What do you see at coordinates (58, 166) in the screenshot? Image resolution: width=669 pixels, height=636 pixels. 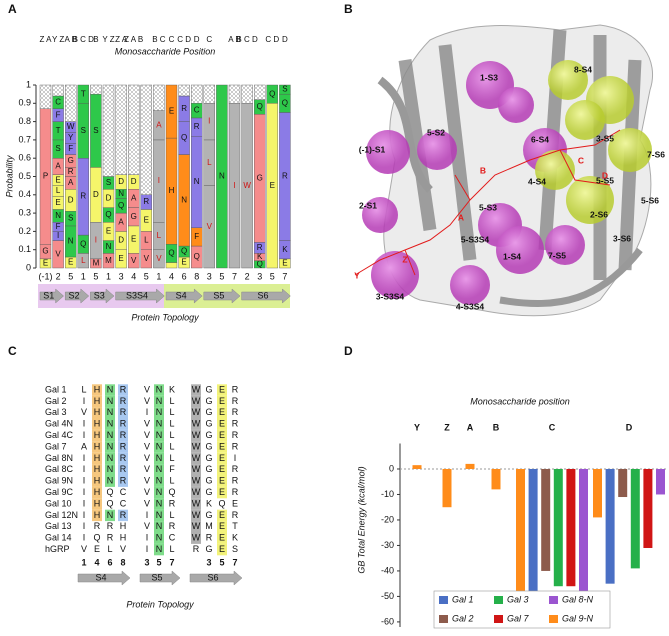 I see `residue-letter: A` at bounding box center [58, 166].